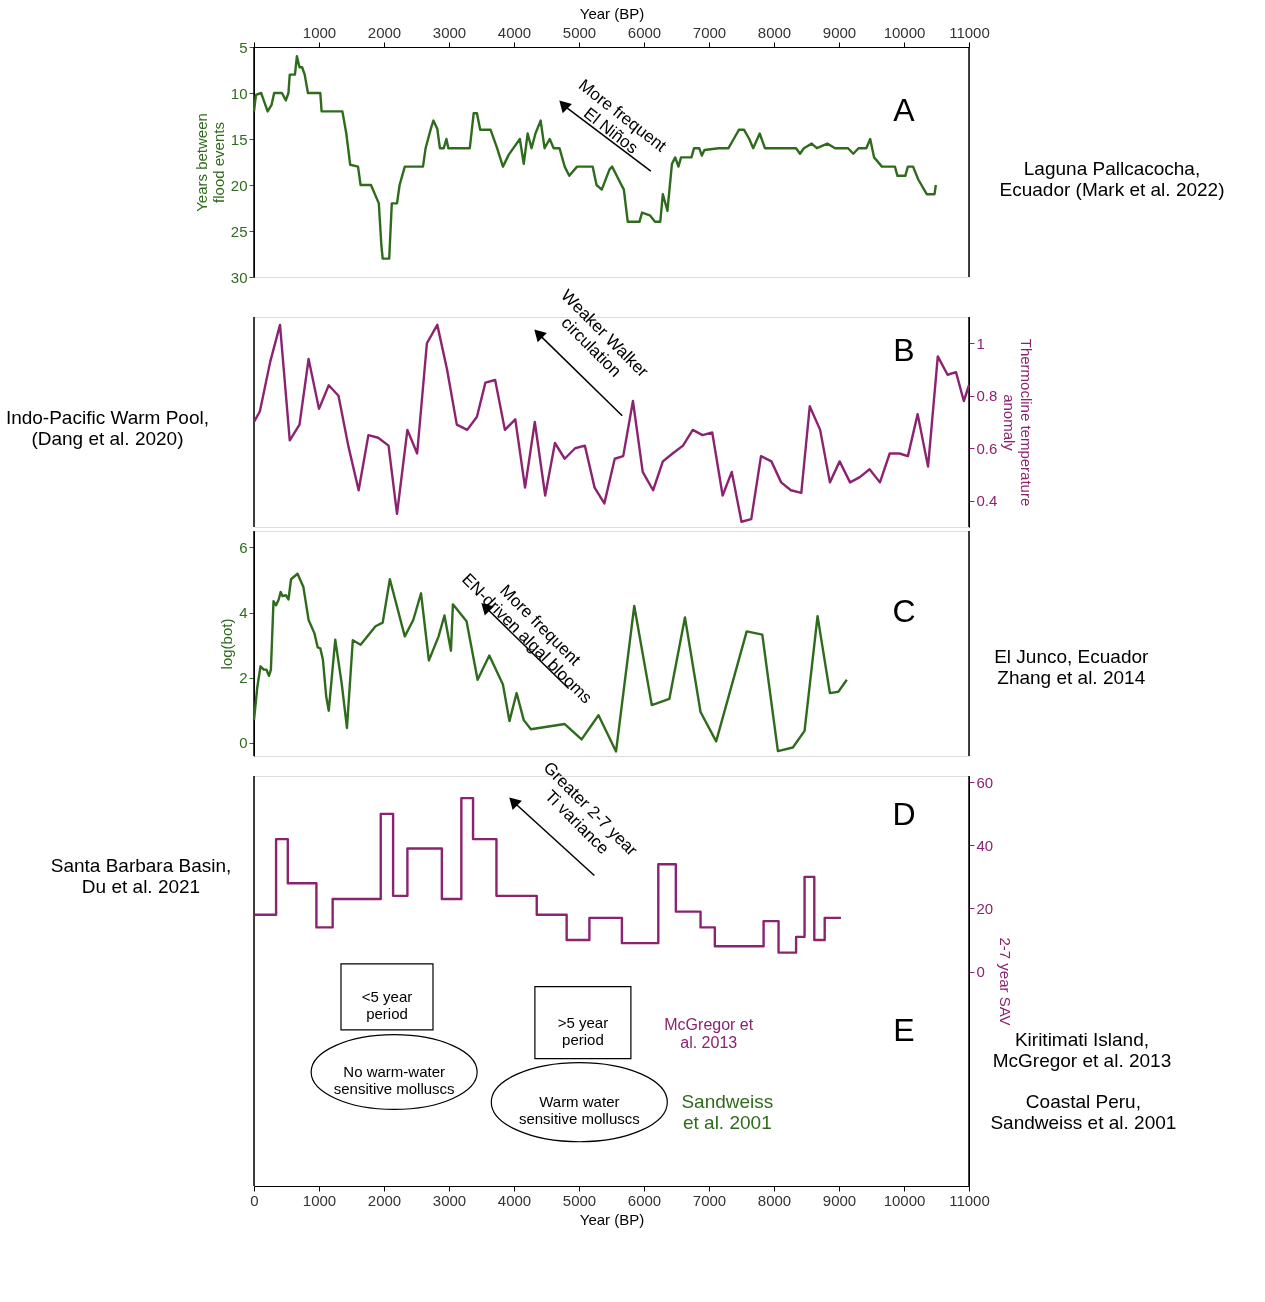 This screenshot has width=1265, height=1302. I want to click on text: Santa Barbara Basin, Du et al. 2021, so click(141, 875).